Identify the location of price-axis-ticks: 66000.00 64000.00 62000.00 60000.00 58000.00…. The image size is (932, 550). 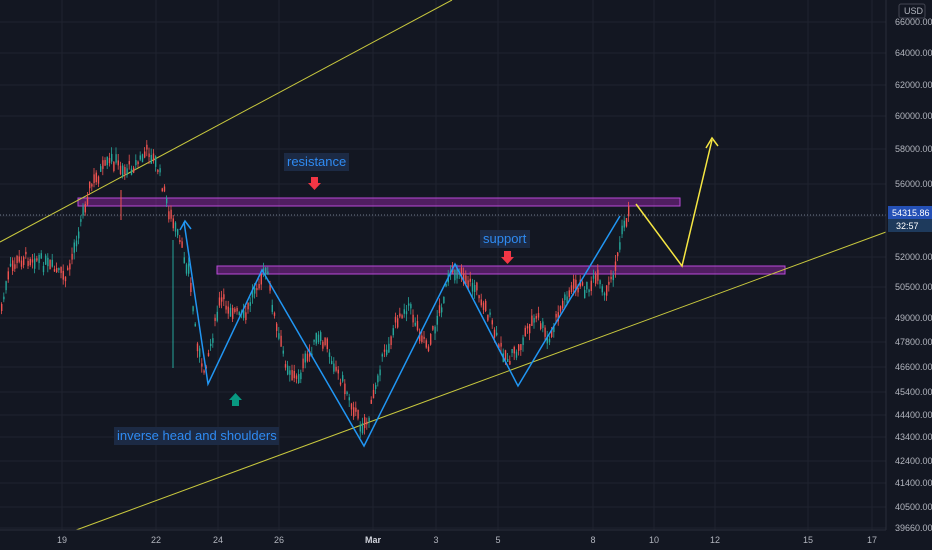
(913, 275).